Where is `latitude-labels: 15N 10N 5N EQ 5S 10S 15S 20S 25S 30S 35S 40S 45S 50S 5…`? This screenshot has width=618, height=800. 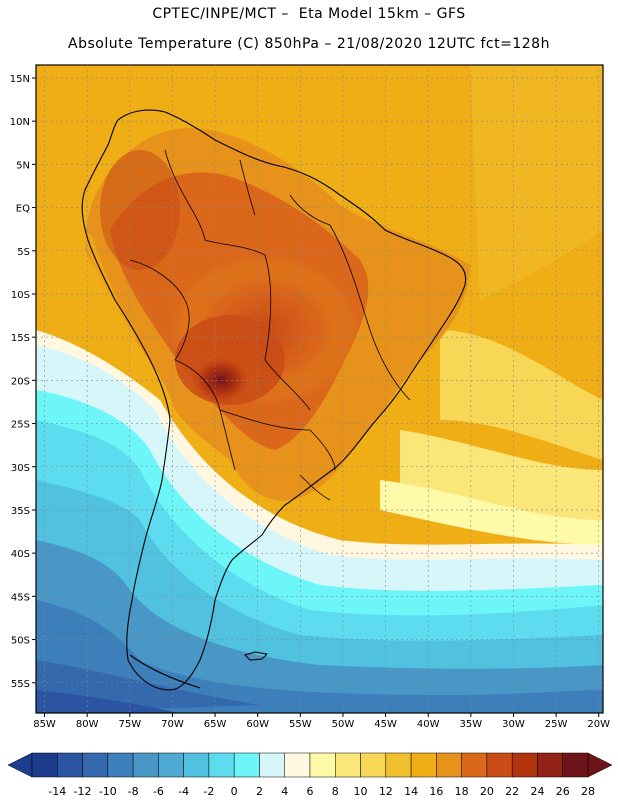
latitude-labels: 15N 10N 5N EQ 5S 10S 15S 20S 25S 30S 35S 40S 45S 50S 5… is located at coordinates (23, 382).